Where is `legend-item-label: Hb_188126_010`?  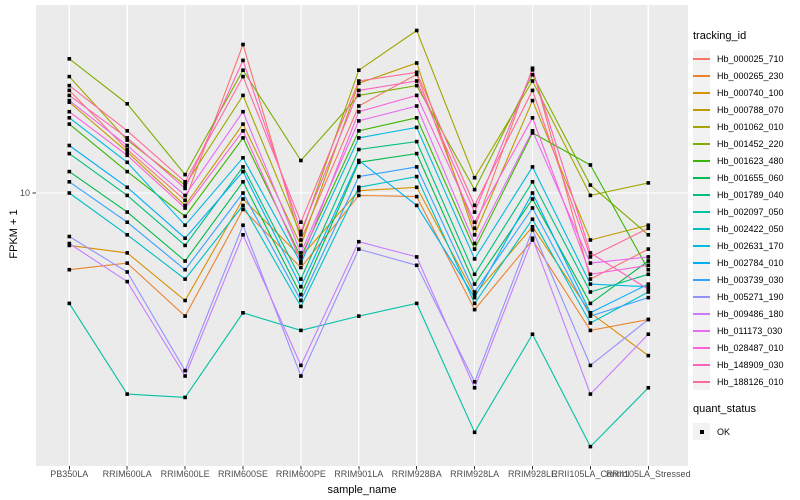 legend-item-label: Hb_188126_010 is located at coordinates (750, 381).